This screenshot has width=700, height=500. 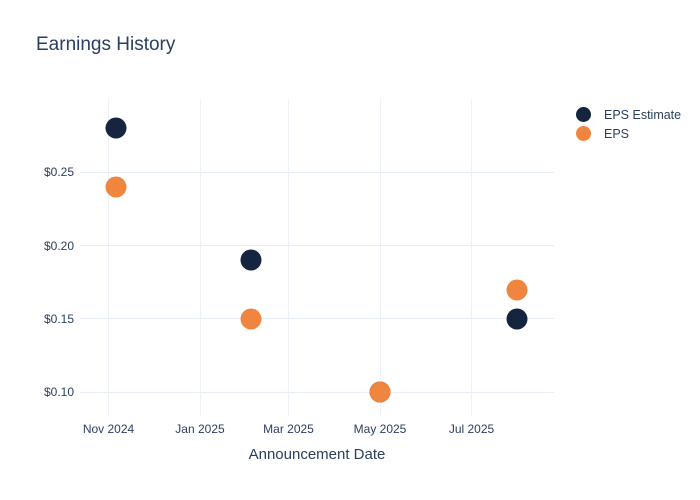 I want to click on x-tick-label: Mar 2025, so click(x=288, y=429).